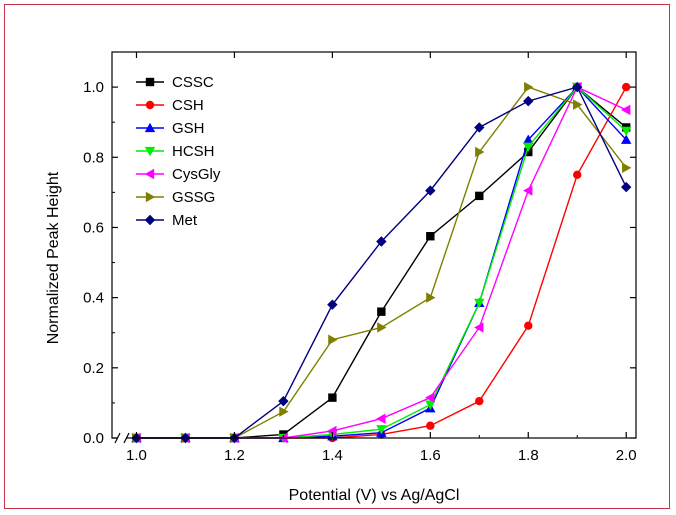  What do you see at coordinates (196, 174) in the screenshot?
I see `legend-label: CysGly` at bounding box center [196, 174].